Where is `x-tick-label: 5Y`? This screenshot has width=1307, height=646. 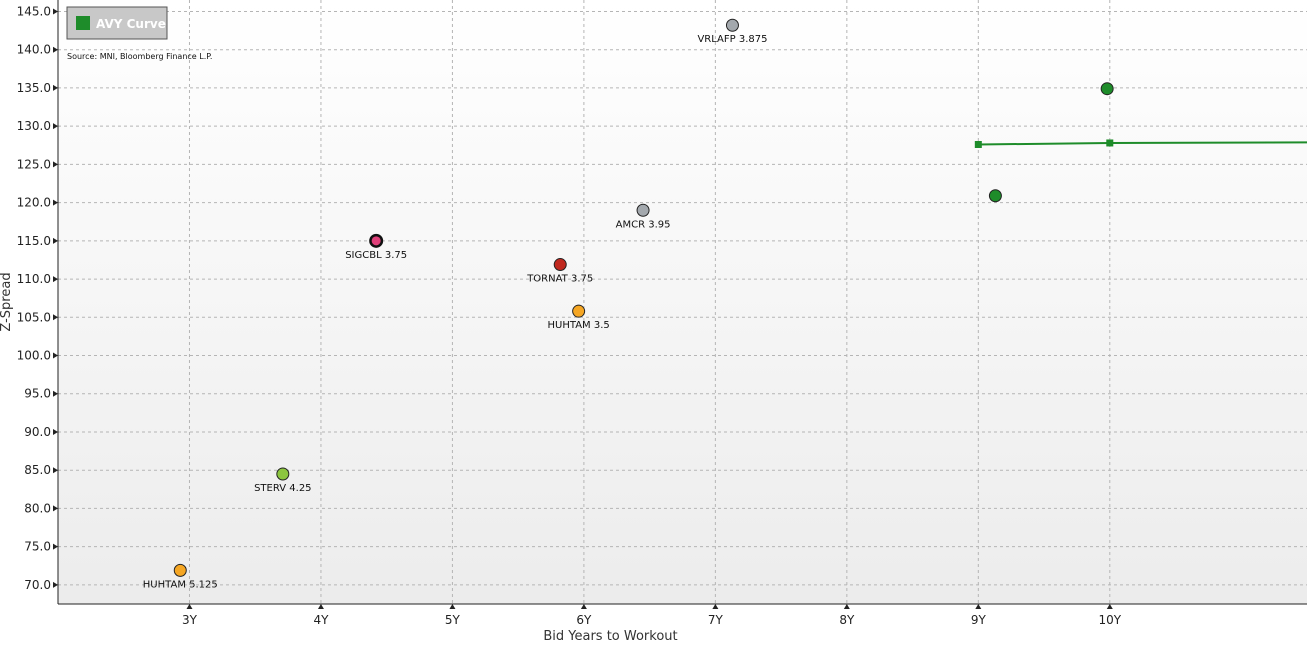
x-tick-label: 5Y is located at coordinates (453, 620).